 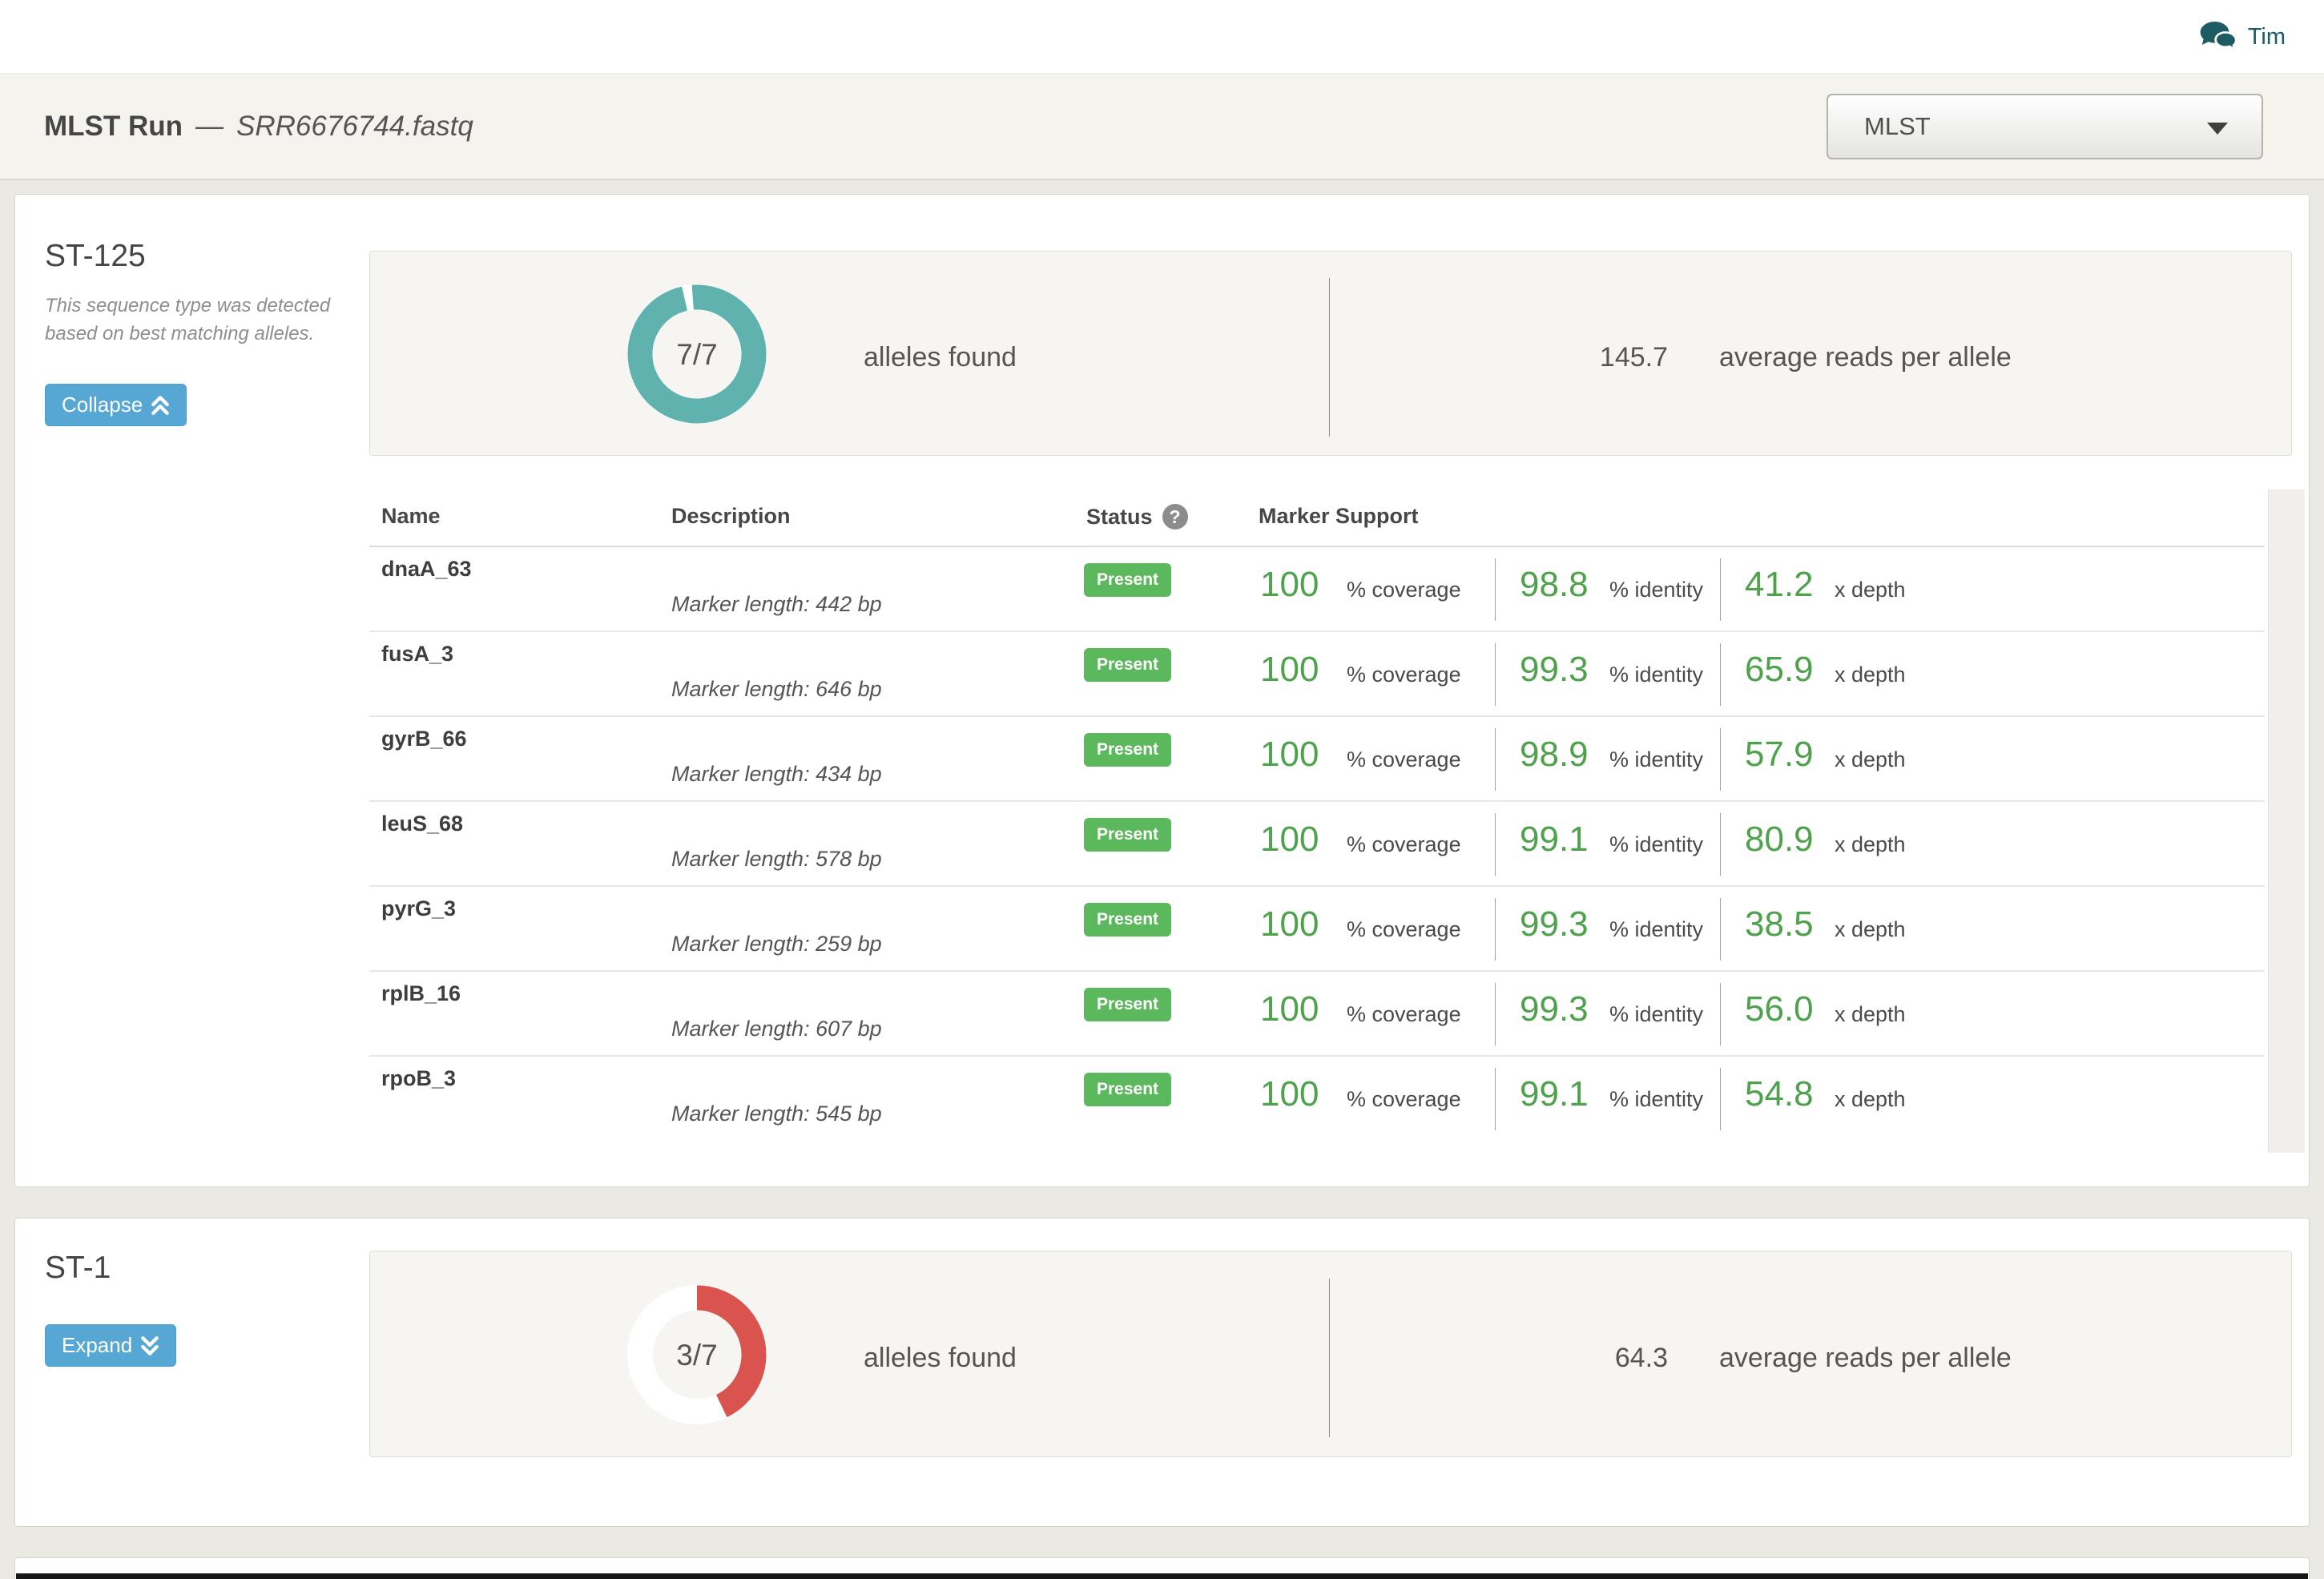 I want to click on marker-description: Marker length: 545 bp, so click(x=776, y=1114).